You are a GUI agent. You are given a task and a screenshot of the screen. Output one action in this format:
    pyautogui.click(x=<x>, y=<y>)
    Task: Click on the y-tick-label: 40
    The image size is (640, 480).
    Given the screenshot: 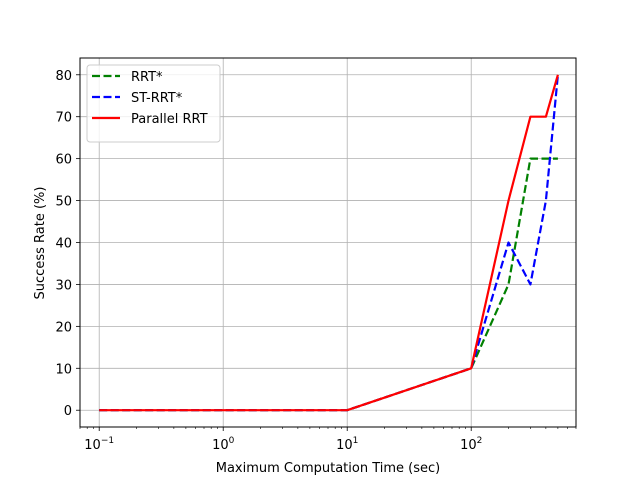 What is the action you would take?
    pyautogui.click(x=63, y=244)
    